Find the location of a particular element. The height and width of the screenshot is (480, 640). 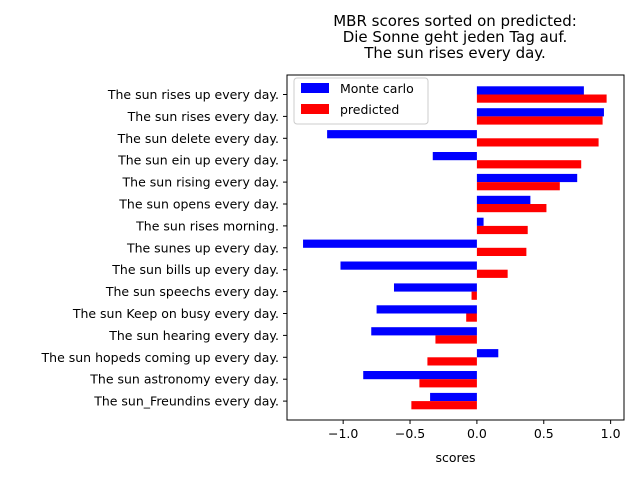

y-tick-label: The sun rising every day. is located at coordinates (200, 182).